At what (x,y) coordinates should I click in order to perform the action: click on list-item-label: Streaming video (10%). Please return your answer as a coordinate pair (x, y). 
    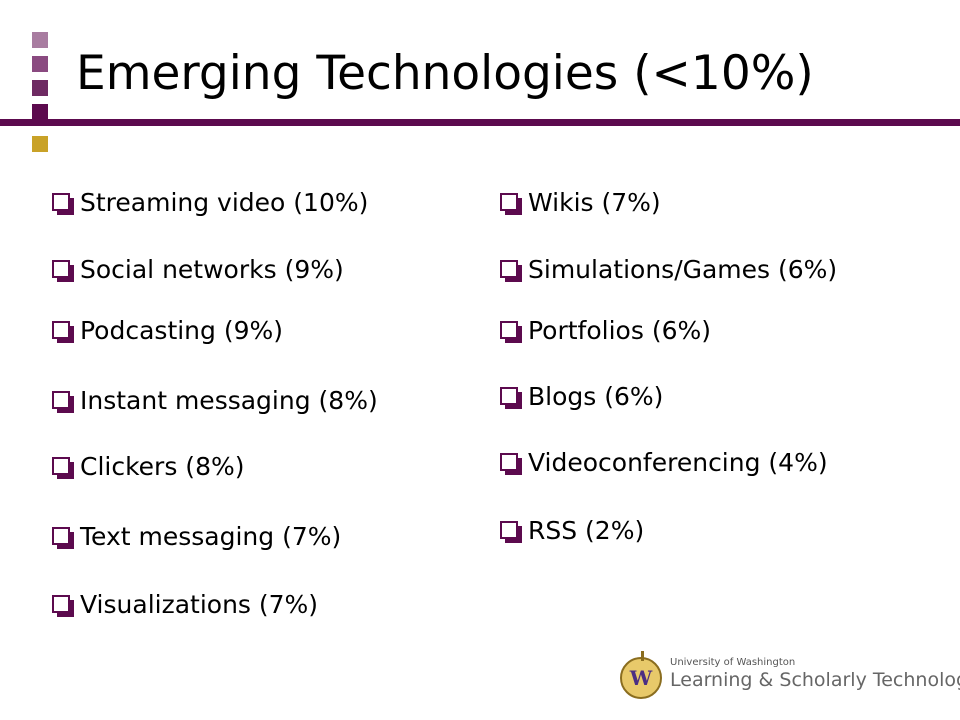
    Looking at the image, I should click on (224, 202).